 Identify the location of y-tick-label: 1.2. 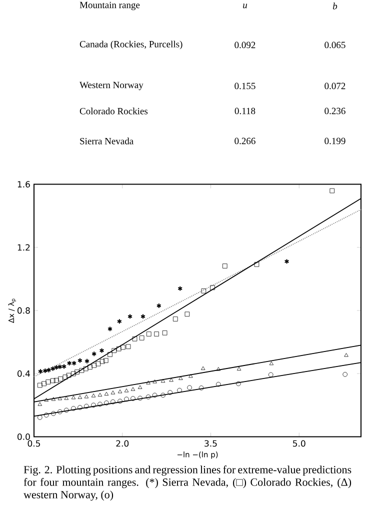
(24, 247).